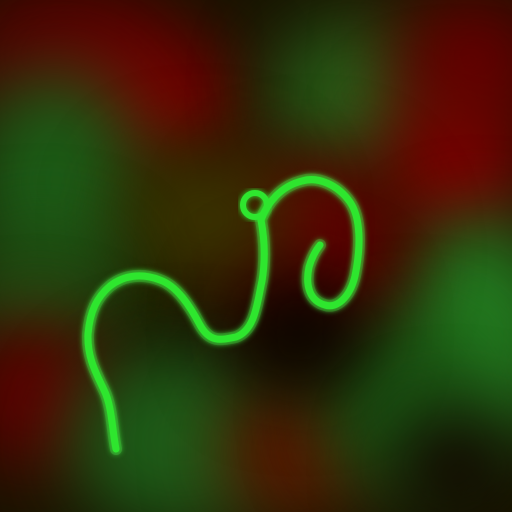  I want to click on snake-head-loop-icon, so click(255, 205).